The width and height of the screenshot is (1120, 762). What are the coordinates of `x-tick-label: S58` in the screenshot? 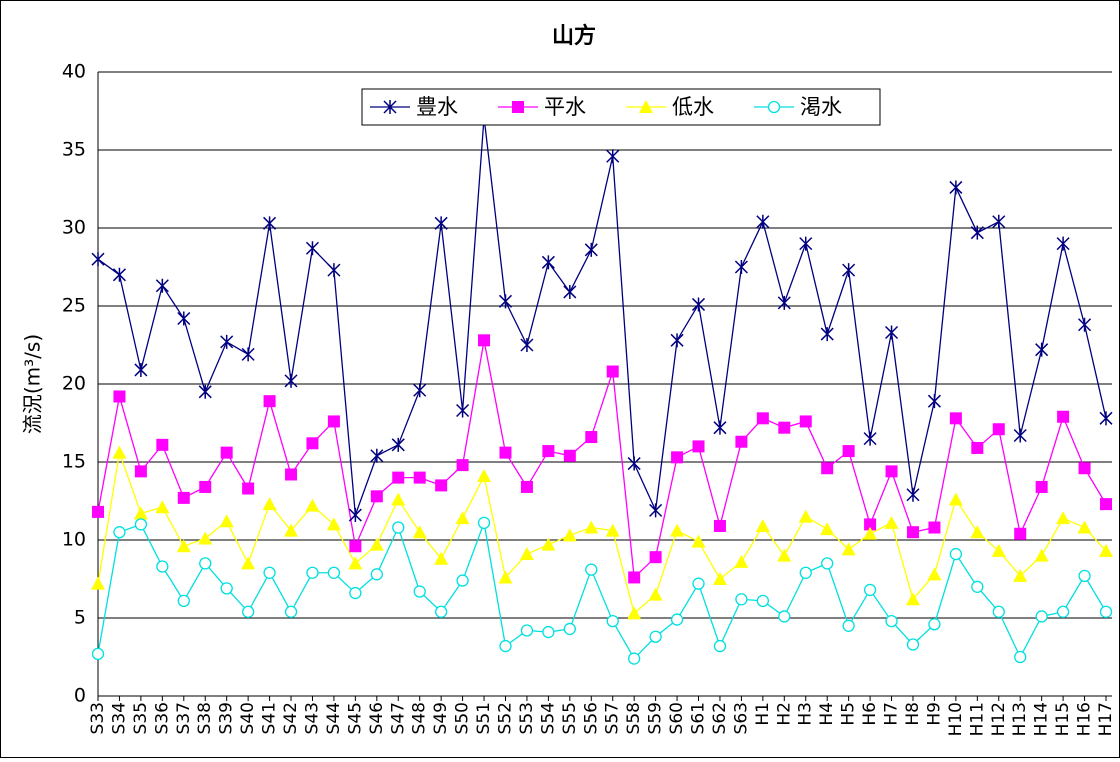 It's located at (634, 718).